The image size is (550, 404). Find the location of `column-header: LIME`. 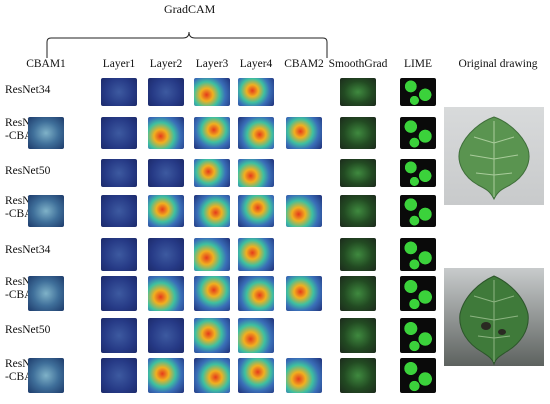

column-header: LIME is located at coordinates (418, 64).